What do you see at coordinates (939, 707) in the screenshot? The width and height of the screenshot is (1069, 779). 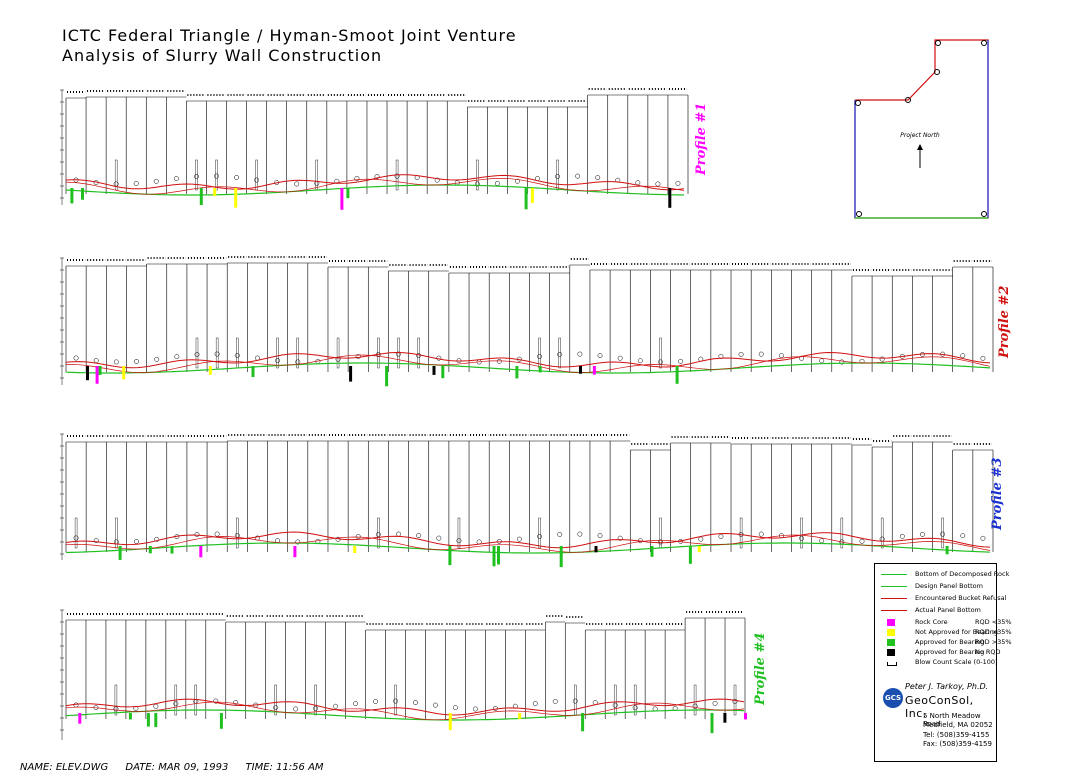 I see `company-name: GeoConSol, Inc.` at bounding box center [939, 707].